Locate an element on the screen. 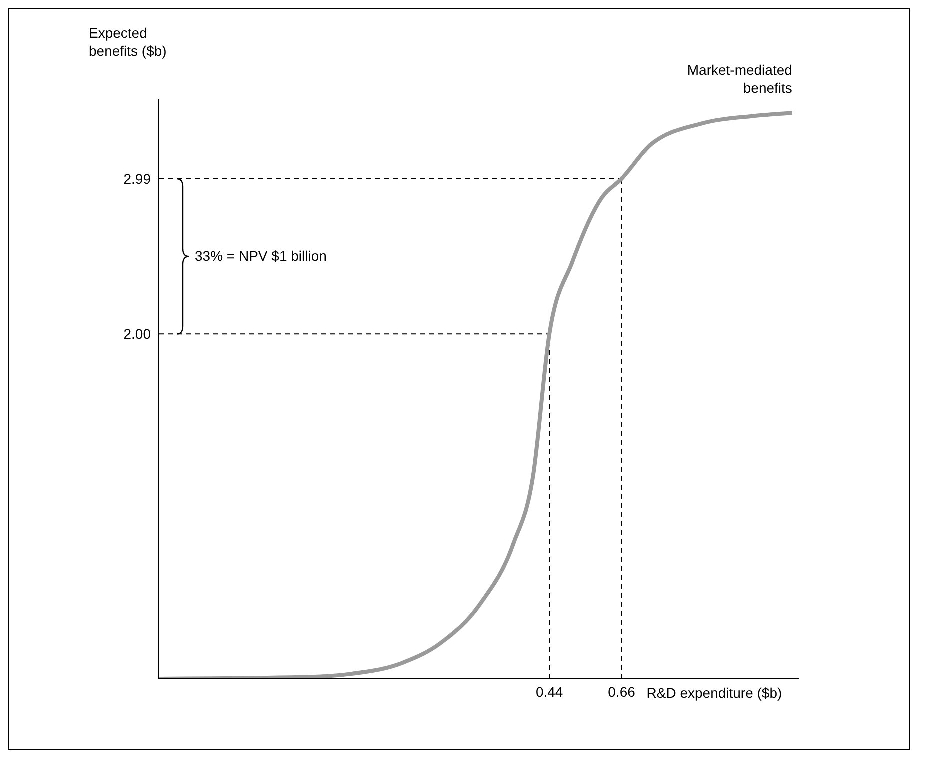  annotation: 33% = NPV $1 billion is located at coordinates (261, 256).